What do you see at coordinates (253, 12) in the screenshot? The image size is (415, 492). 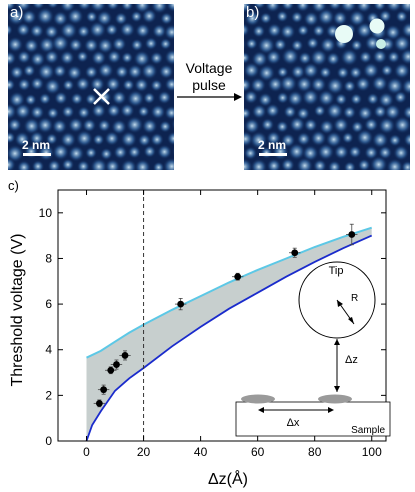 I see `panel-label-b: b)` at bounding box center [253, 12].